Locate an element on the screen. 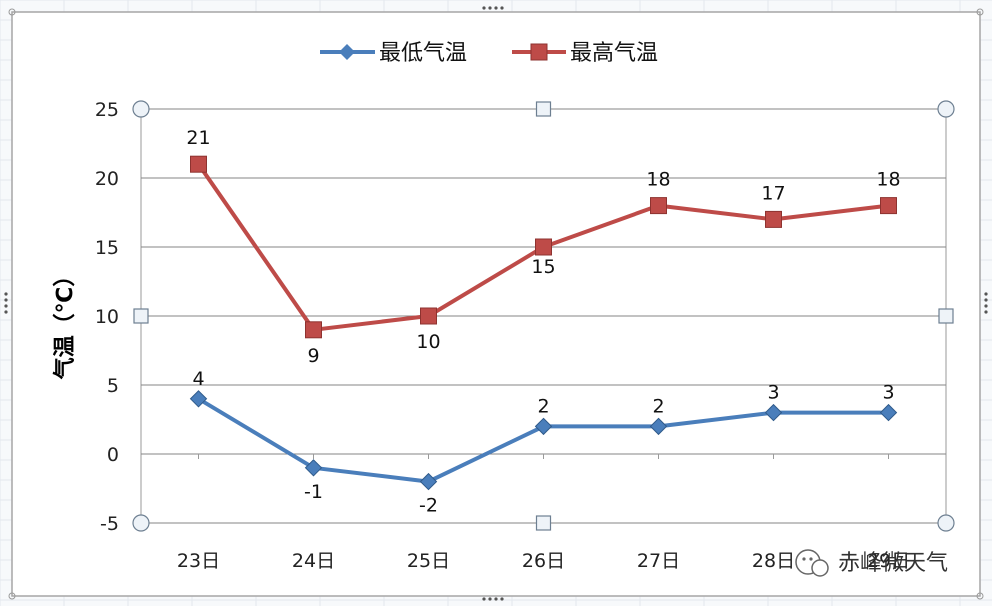  resize-handle-top is located at coordinates (493, 8).